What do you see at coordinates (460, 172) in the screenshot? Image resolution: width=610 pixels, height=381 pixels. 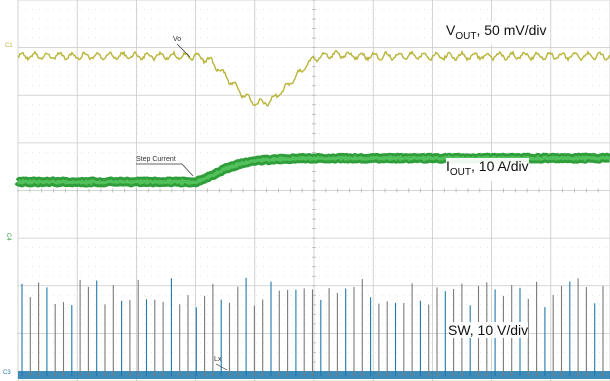 I see `iout-label-sub: OUT` at bounding box center [460, 172].